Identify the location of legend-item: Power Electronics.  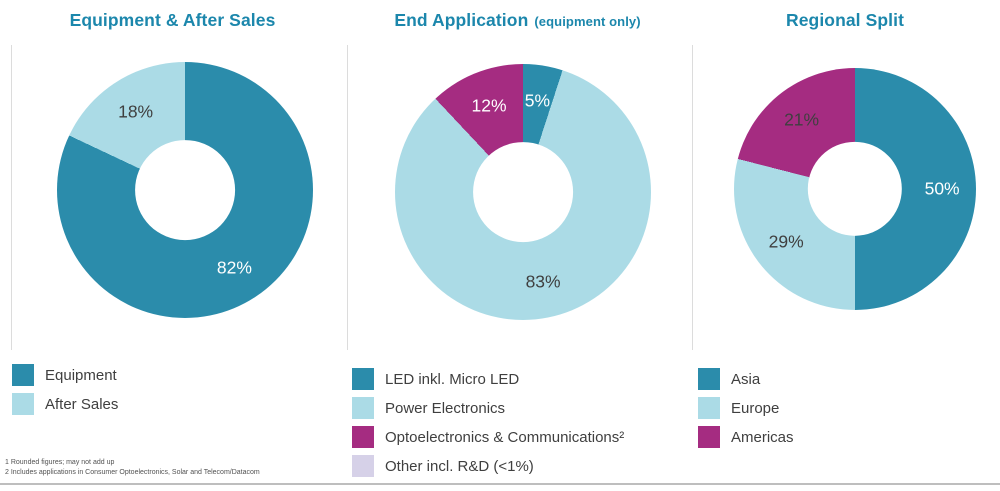
(488, 408).